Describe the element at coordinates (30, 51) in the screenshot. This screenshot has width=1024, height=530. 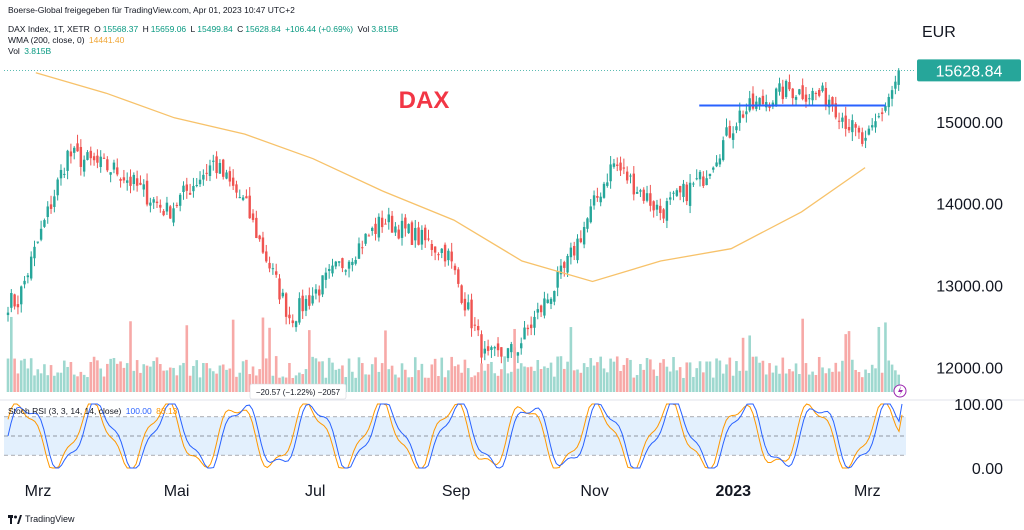
I see `vol-legend: Vol 3.815B` at that location.